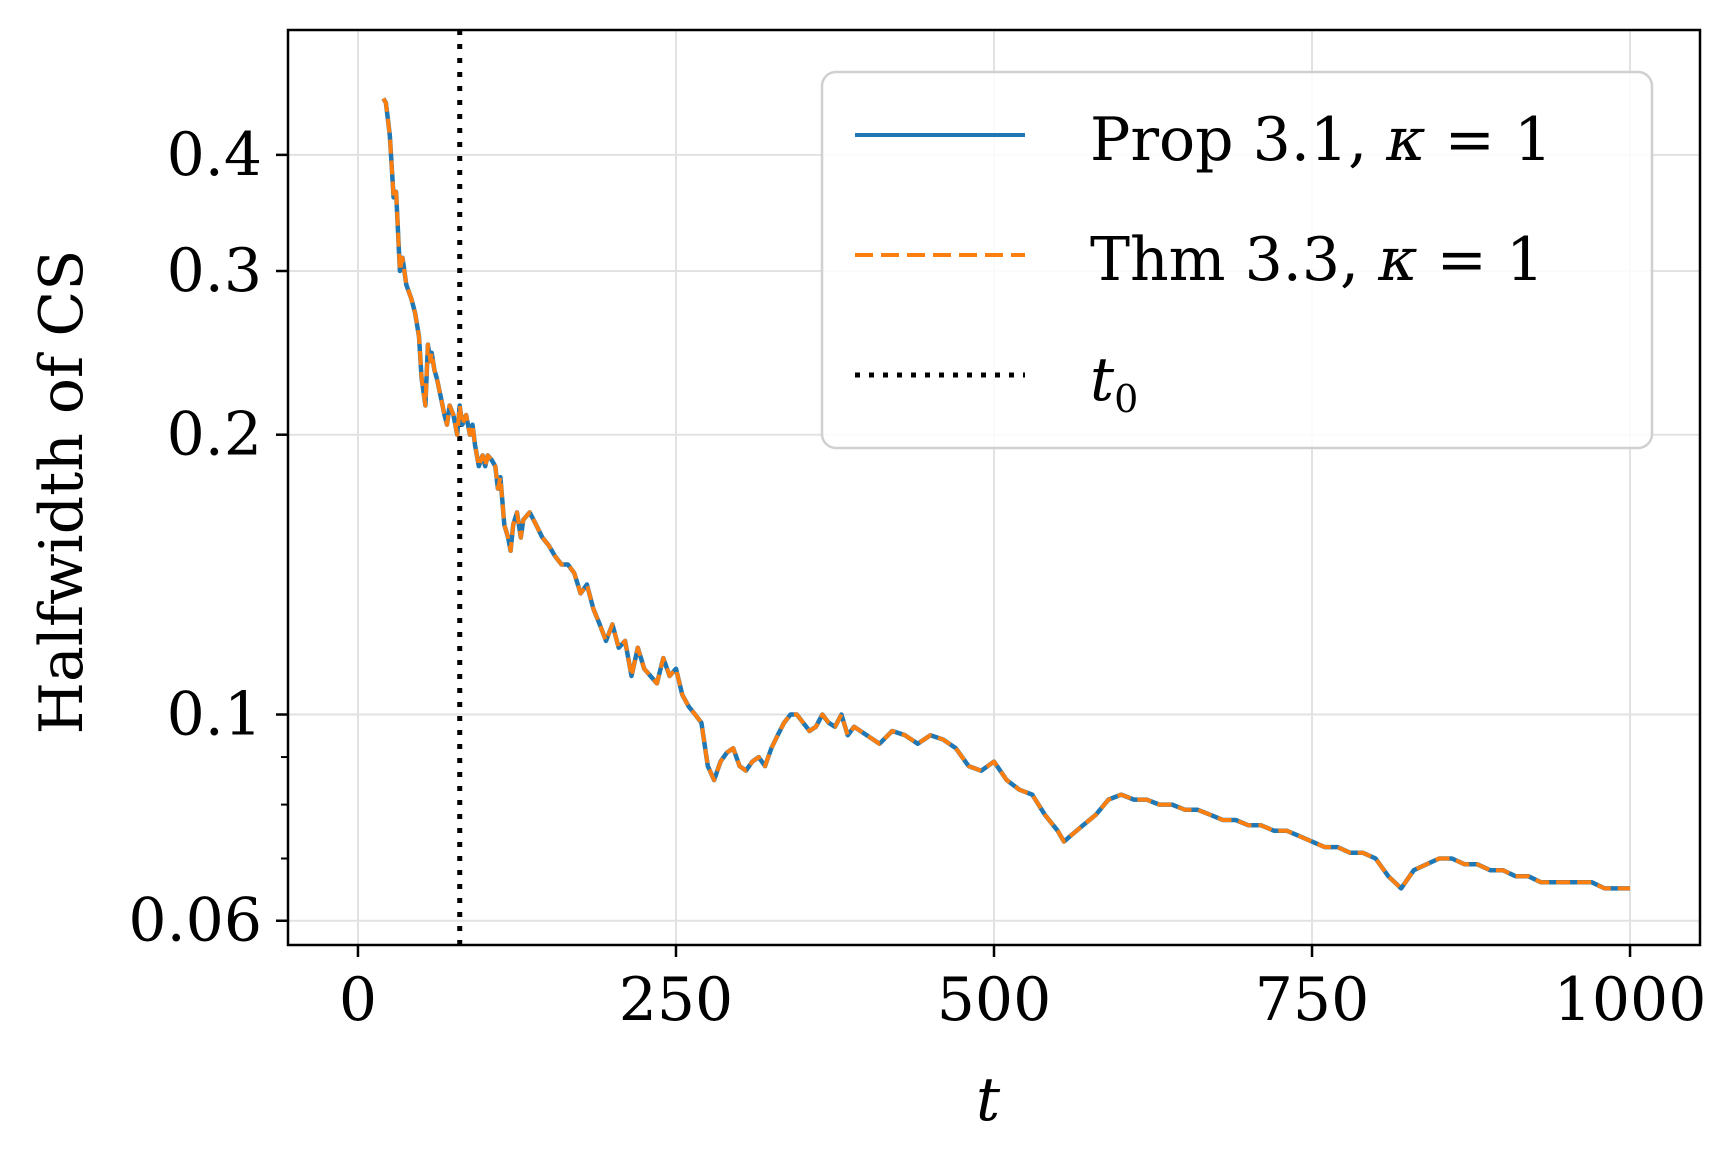 The width and height of the screenshot is (1723, 1159). What do you see at coordinates (214, 271) in the screenshot?
I see `y-tick-label: 0.3` at bounding box center [214, 271].